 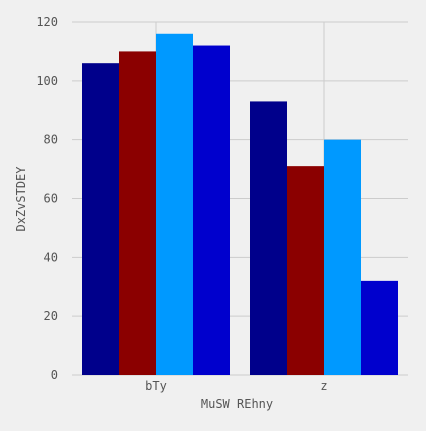 I want to click on y-tick-labels: 0 20 40 60 80 100 120, so click(x=47, y=198).